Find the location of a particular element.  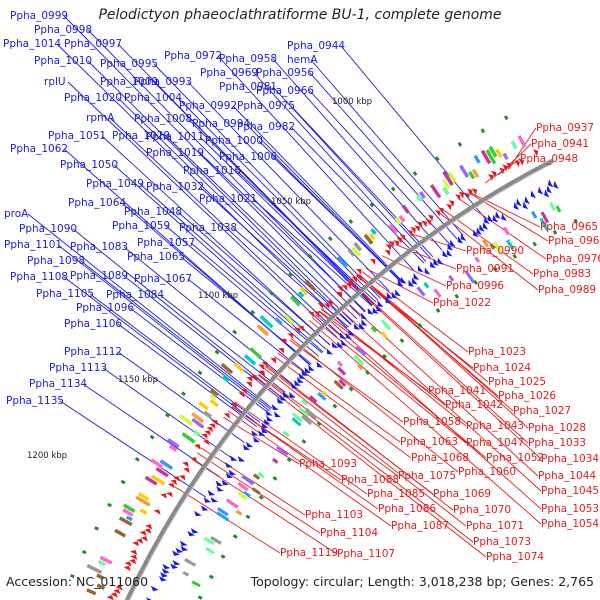

gene-label-reverse: Ppha_1096 is located at coordinates (105, 308).